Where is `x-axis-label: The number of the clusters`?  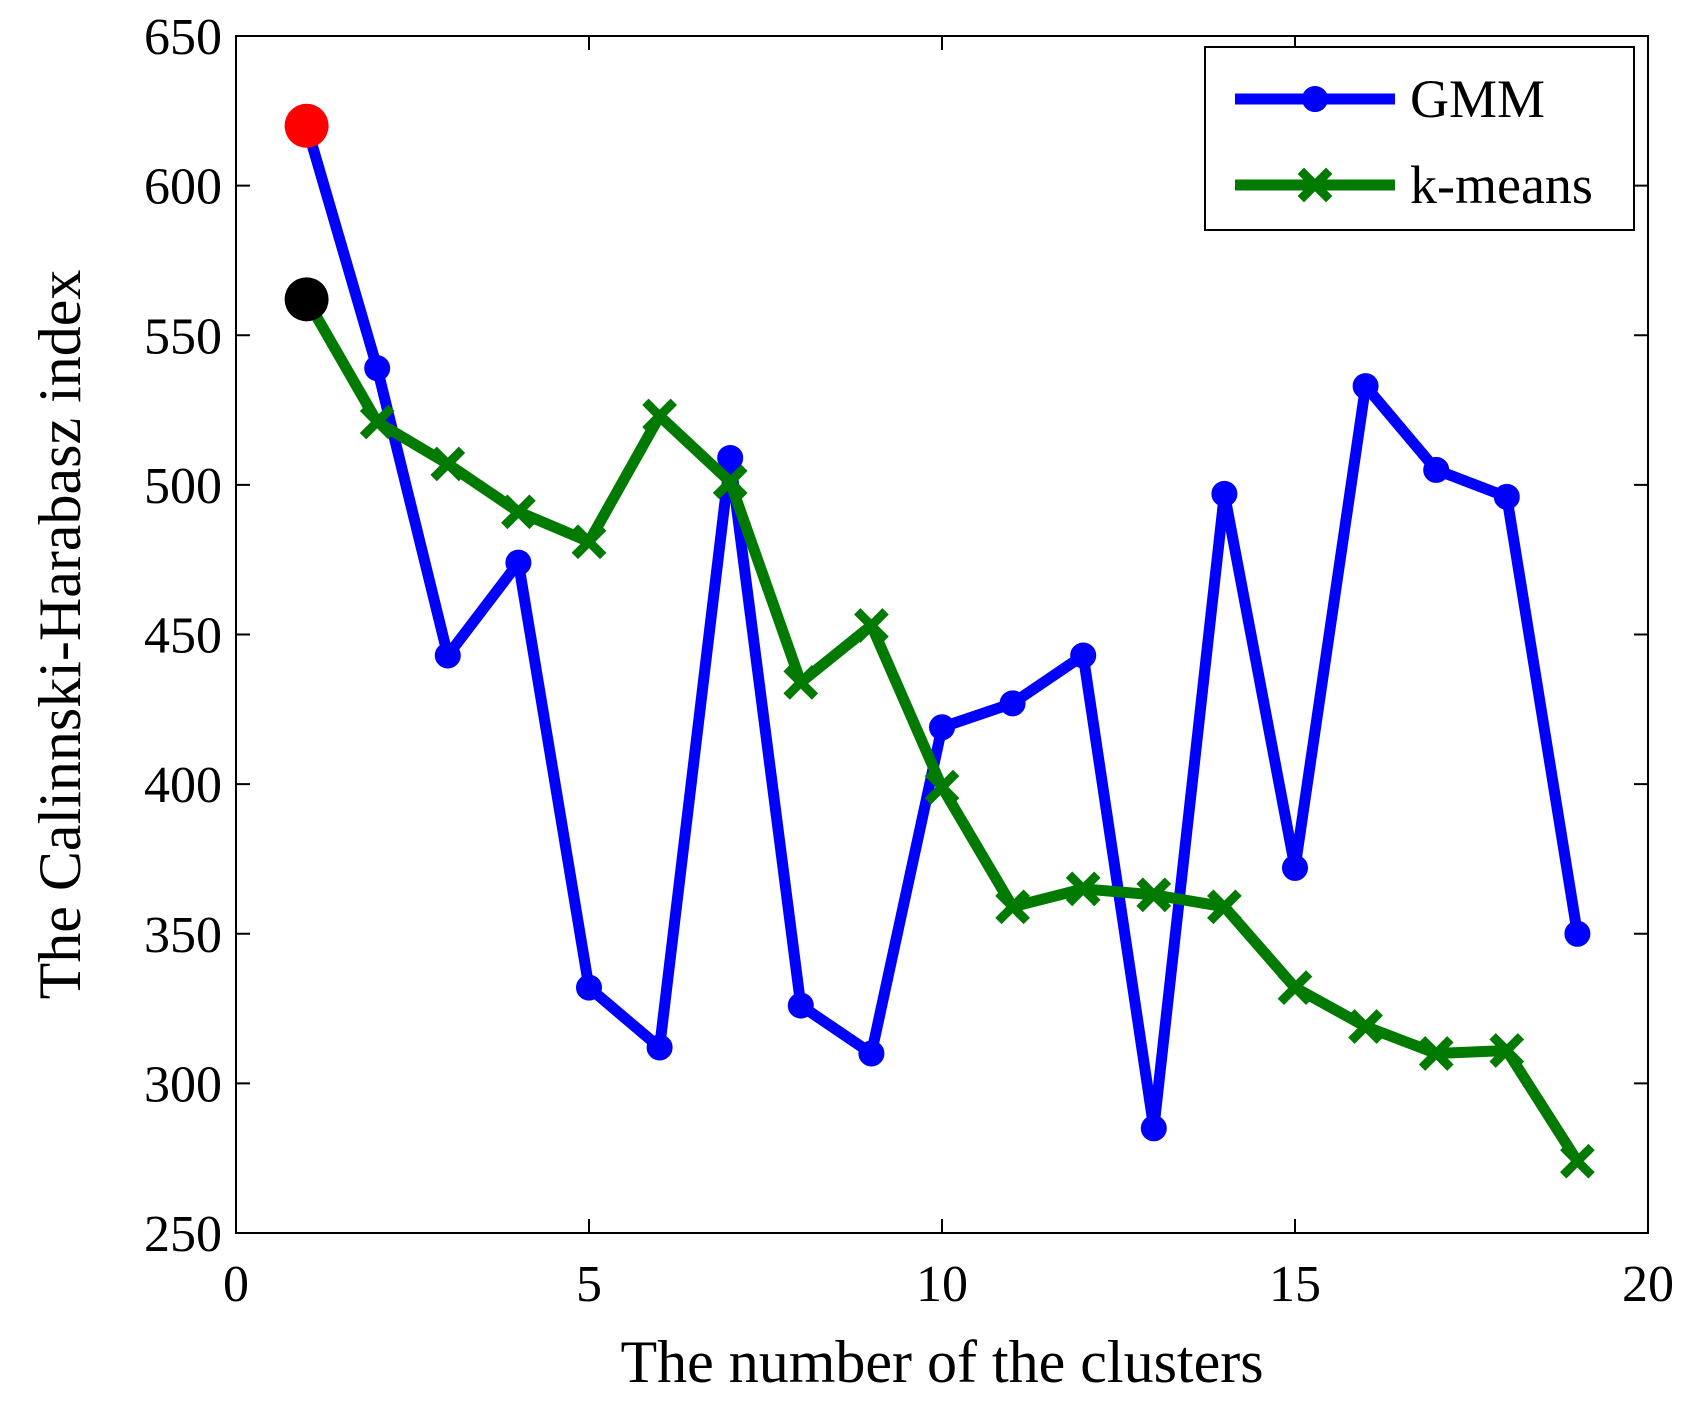 x-axis-label: The number of the clusters is located at coordinates (941, 1362).